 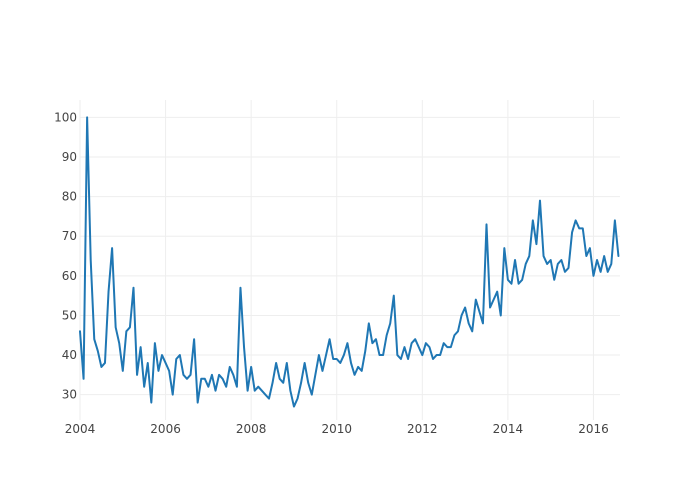 I want to click on x-tick-label: 2012, so click(x=422, y=429).